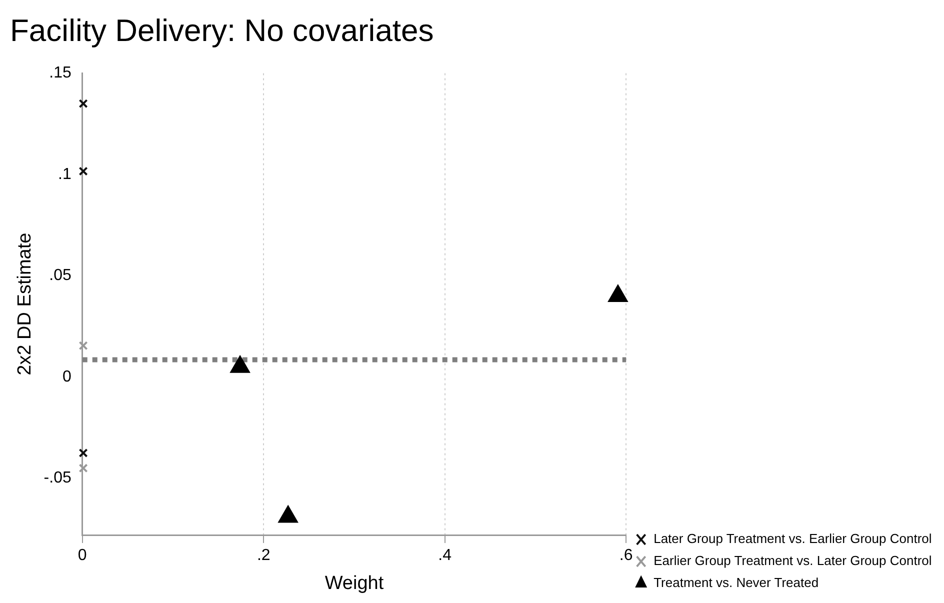 The image size is (944, 603). What do you see at coordinates (626, 555) in the screenshot?
I see `x-tick-label: .6` at bounding box center [626, 555].